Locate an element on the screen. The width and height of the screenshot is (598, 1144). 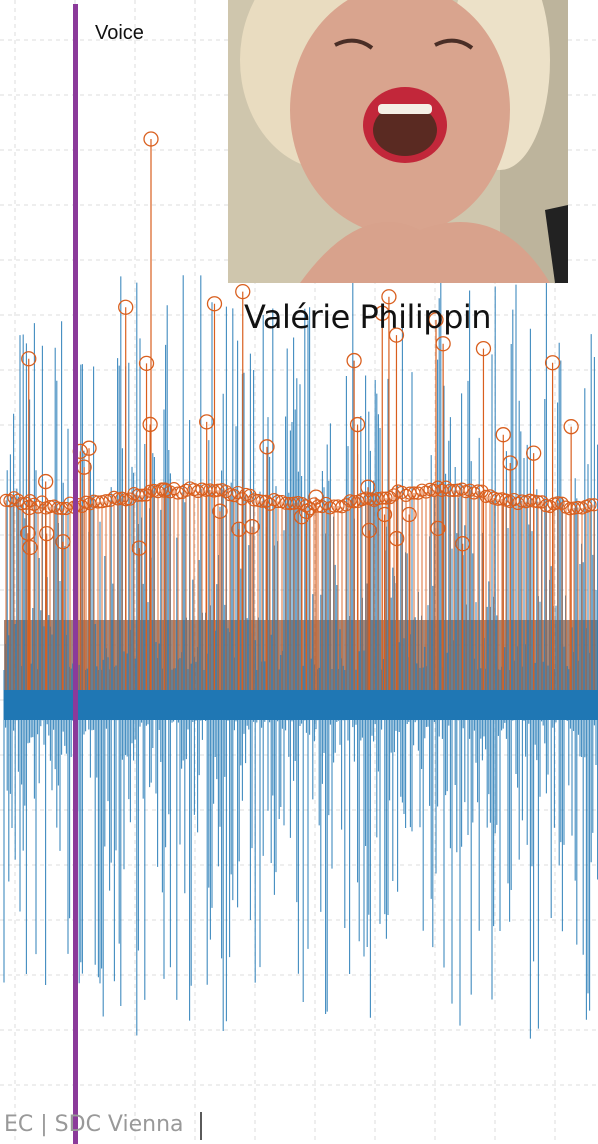
photo-clothing is located at coordinates (556, 244).